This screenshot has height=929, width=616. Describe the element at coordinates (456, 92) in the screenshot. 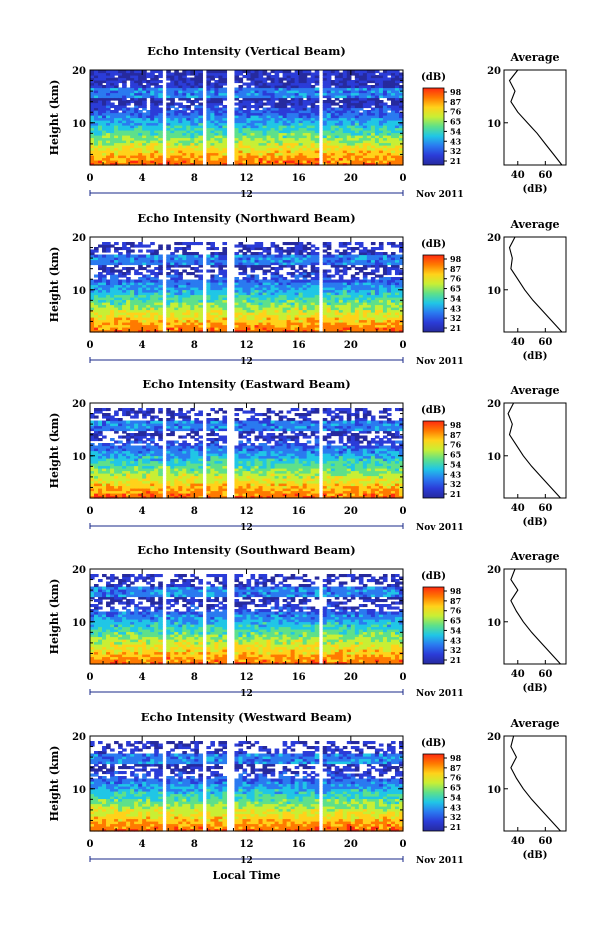

I see `colorbar-tick-label: 98` at that location.